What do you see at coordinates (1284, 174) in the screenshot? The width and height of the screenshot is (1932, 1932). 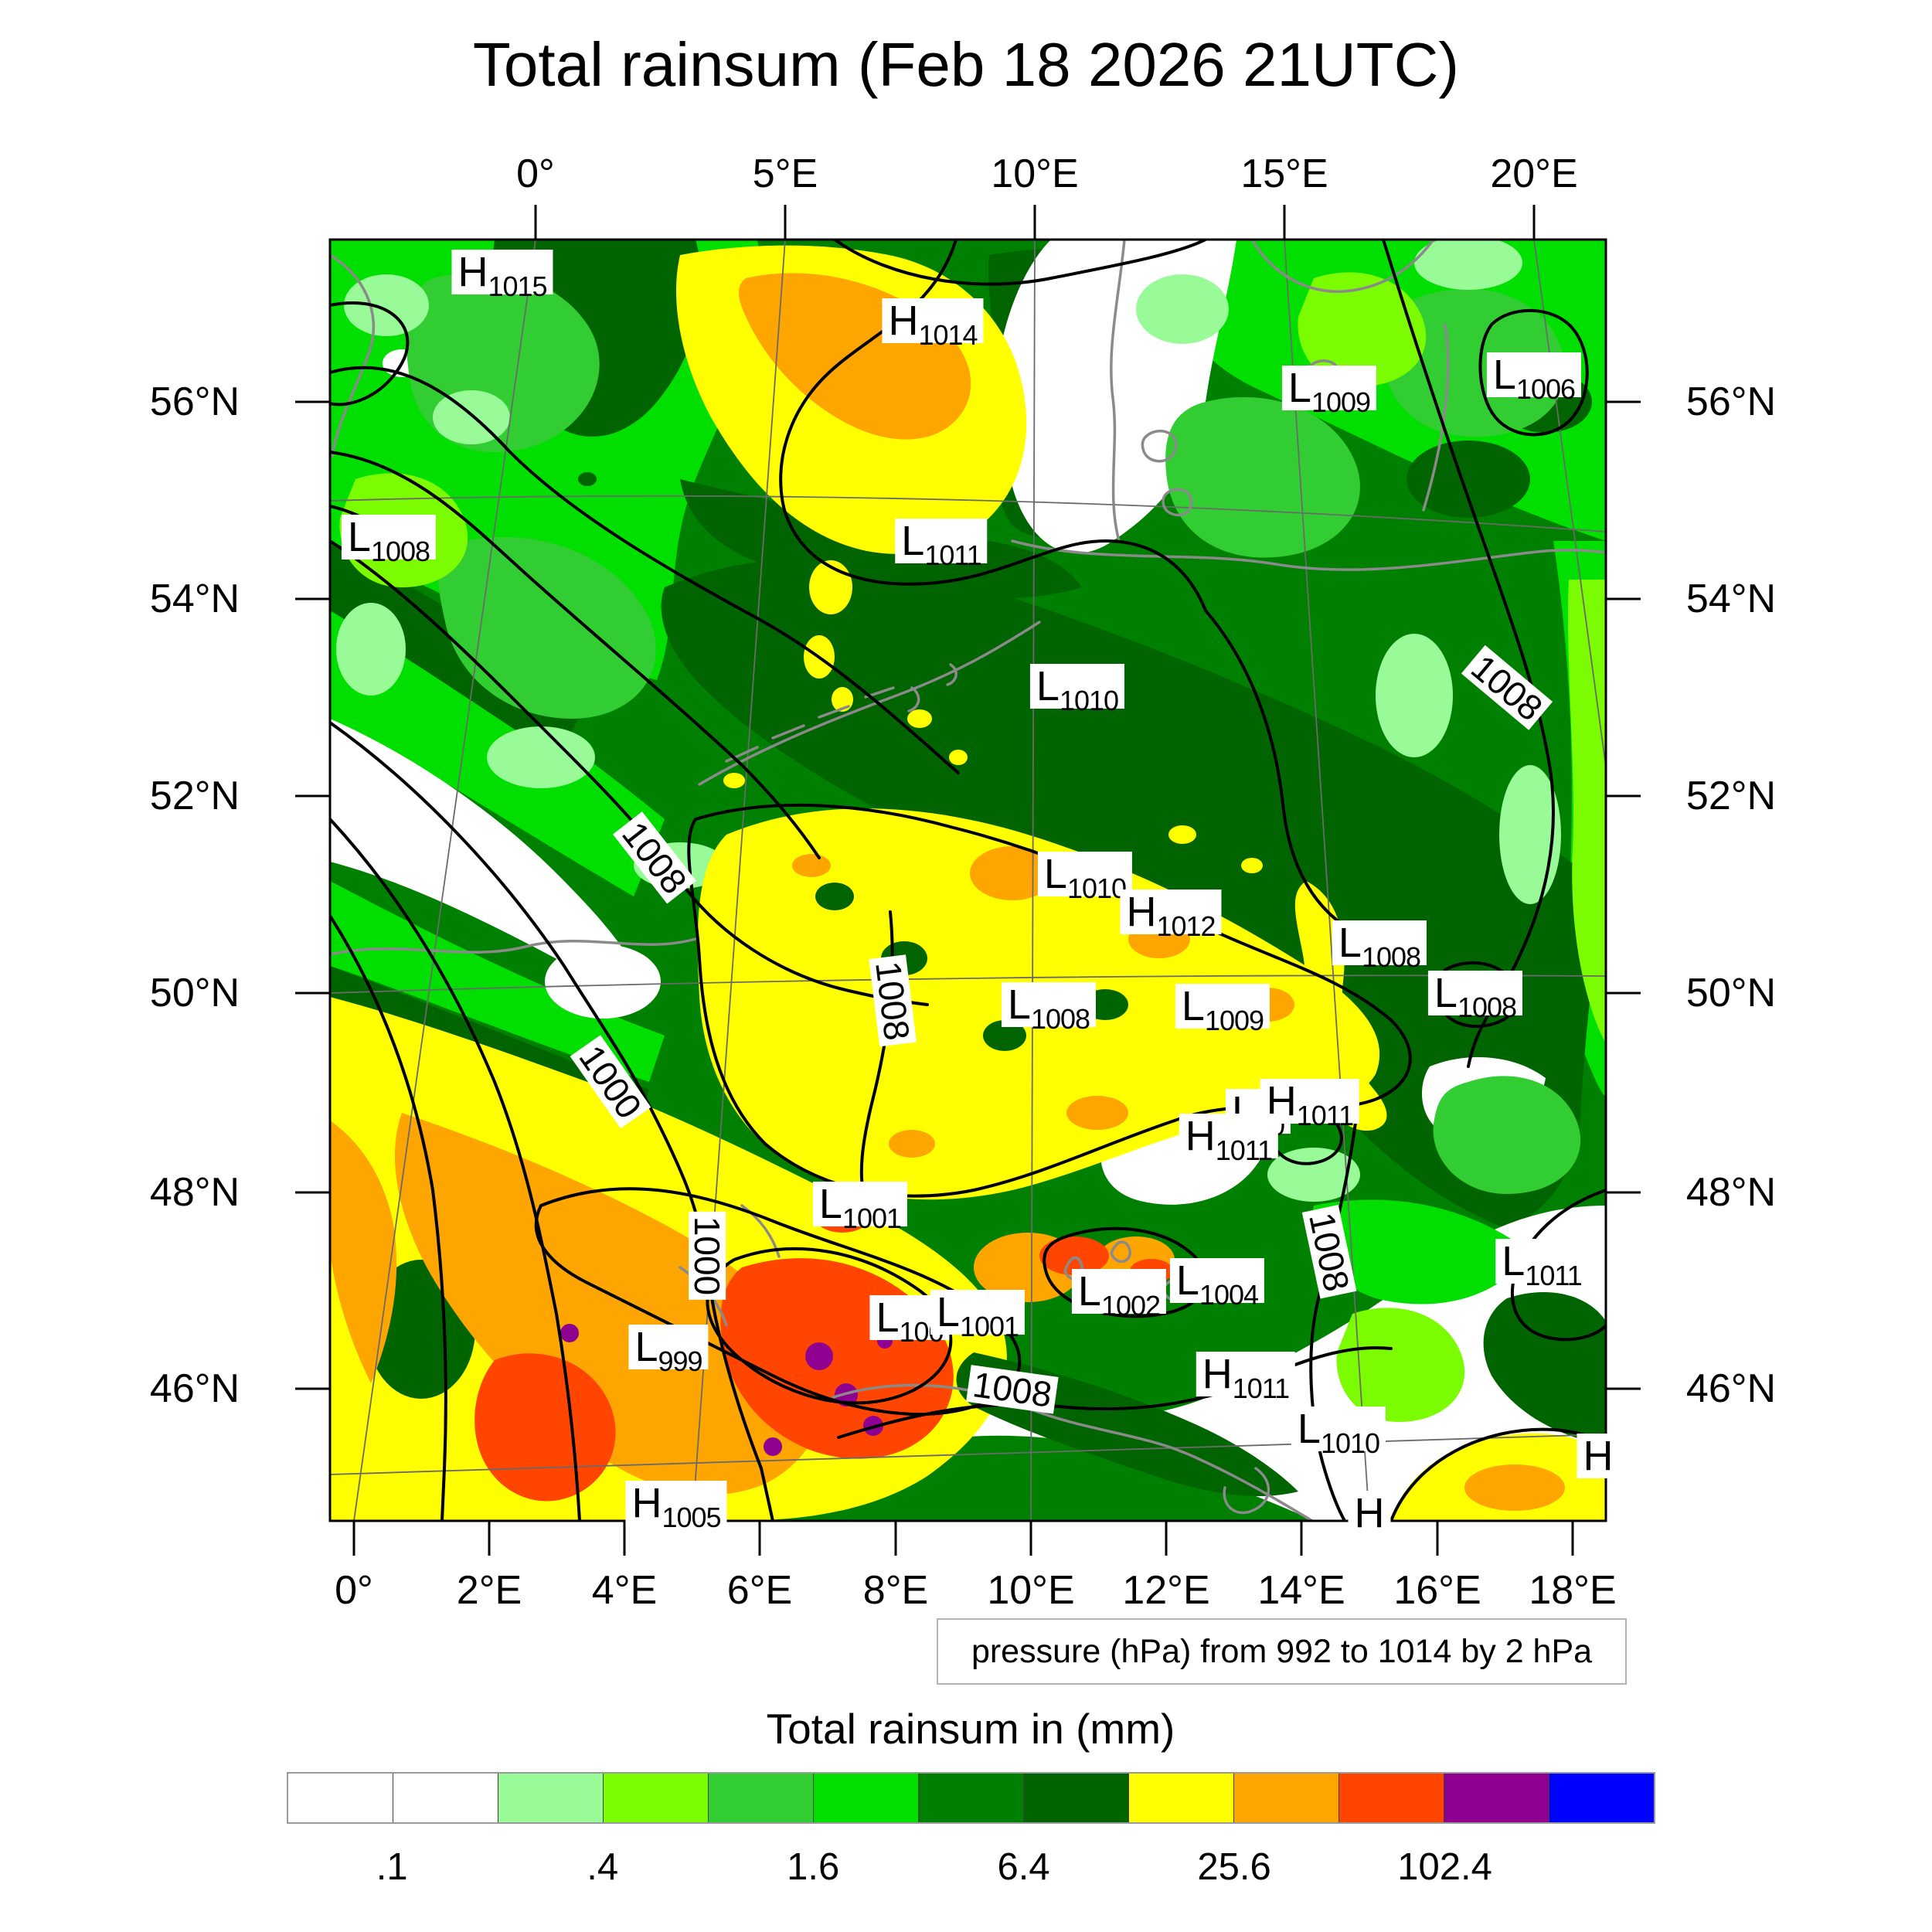 I see `top-axis-label: 15°E` at bounding box center [1284, 174].